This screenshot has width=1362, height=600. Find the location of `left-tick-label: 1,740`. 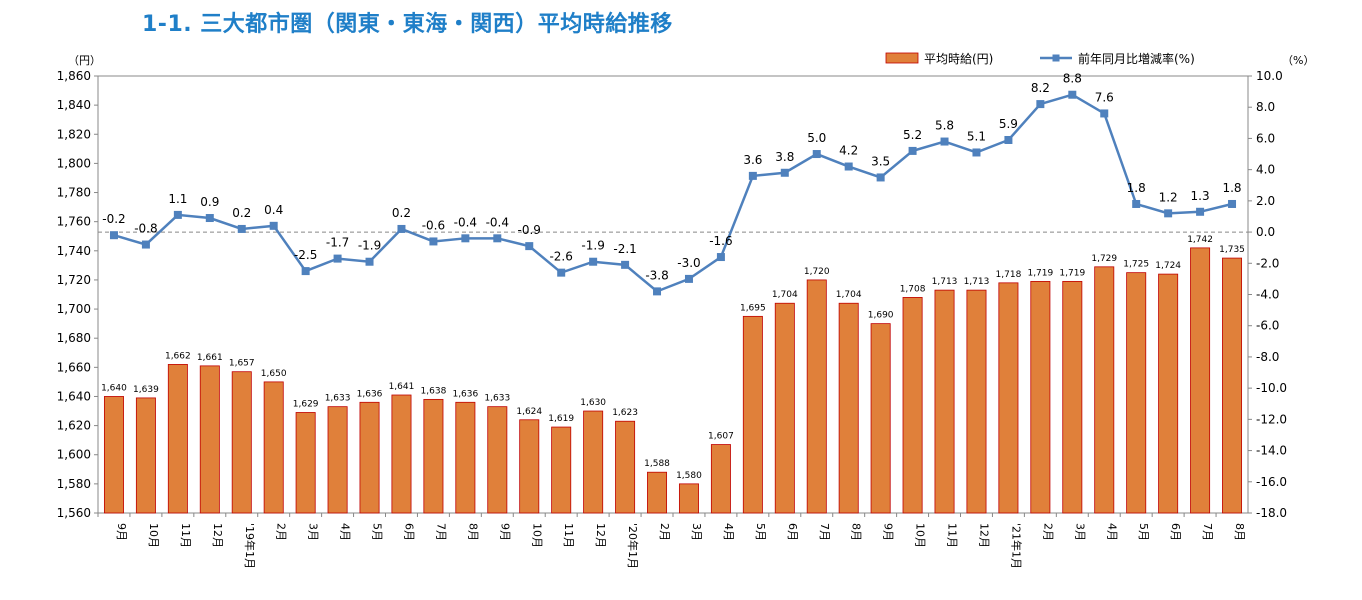

left-tick-label: 1,740 is located at coordinates (74, 251).